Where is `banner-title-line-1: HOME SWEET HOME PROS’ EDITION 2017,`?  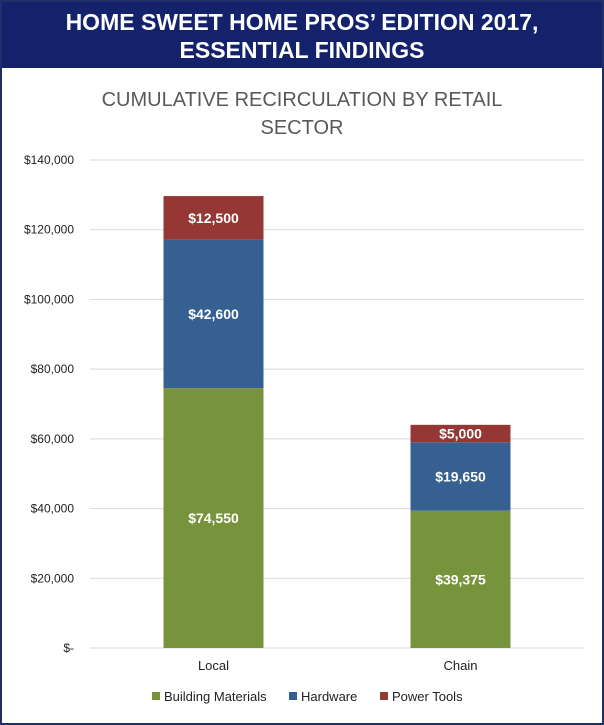 banner-title-line-1: HOME SWEET HOME PROS’ EDITION 2017, is located at coordinates (302, 22).